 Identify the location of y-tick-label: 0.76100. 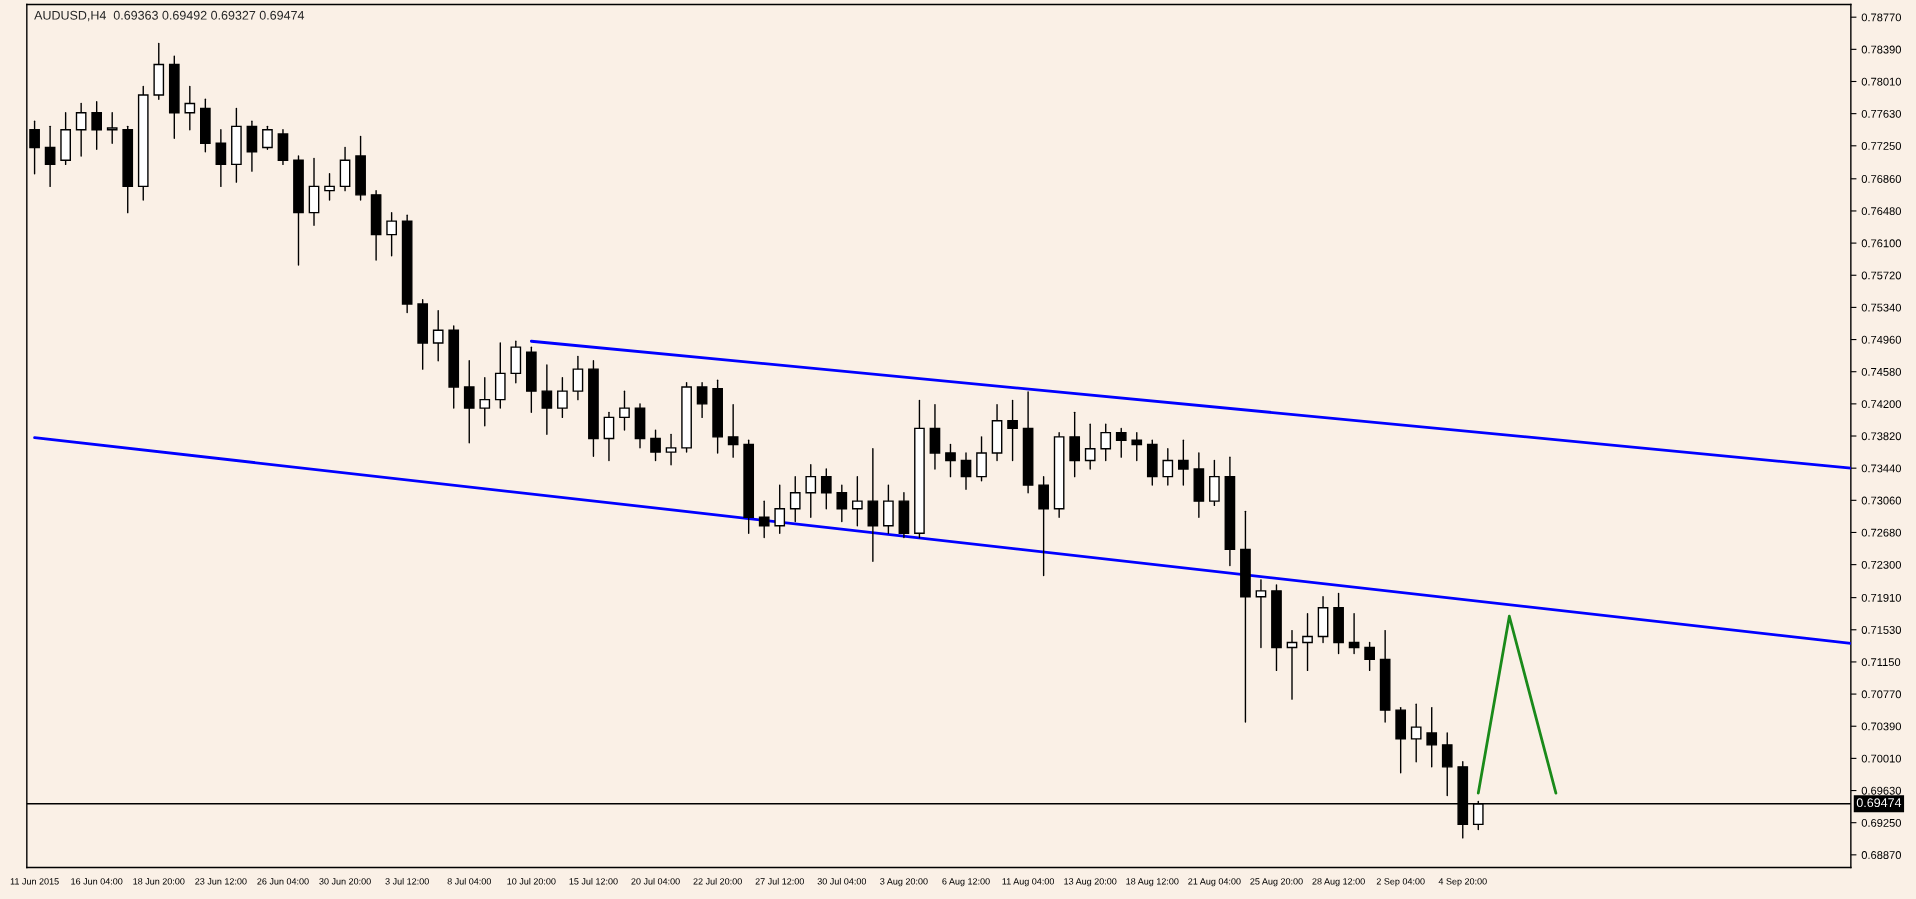
(1881, 243).